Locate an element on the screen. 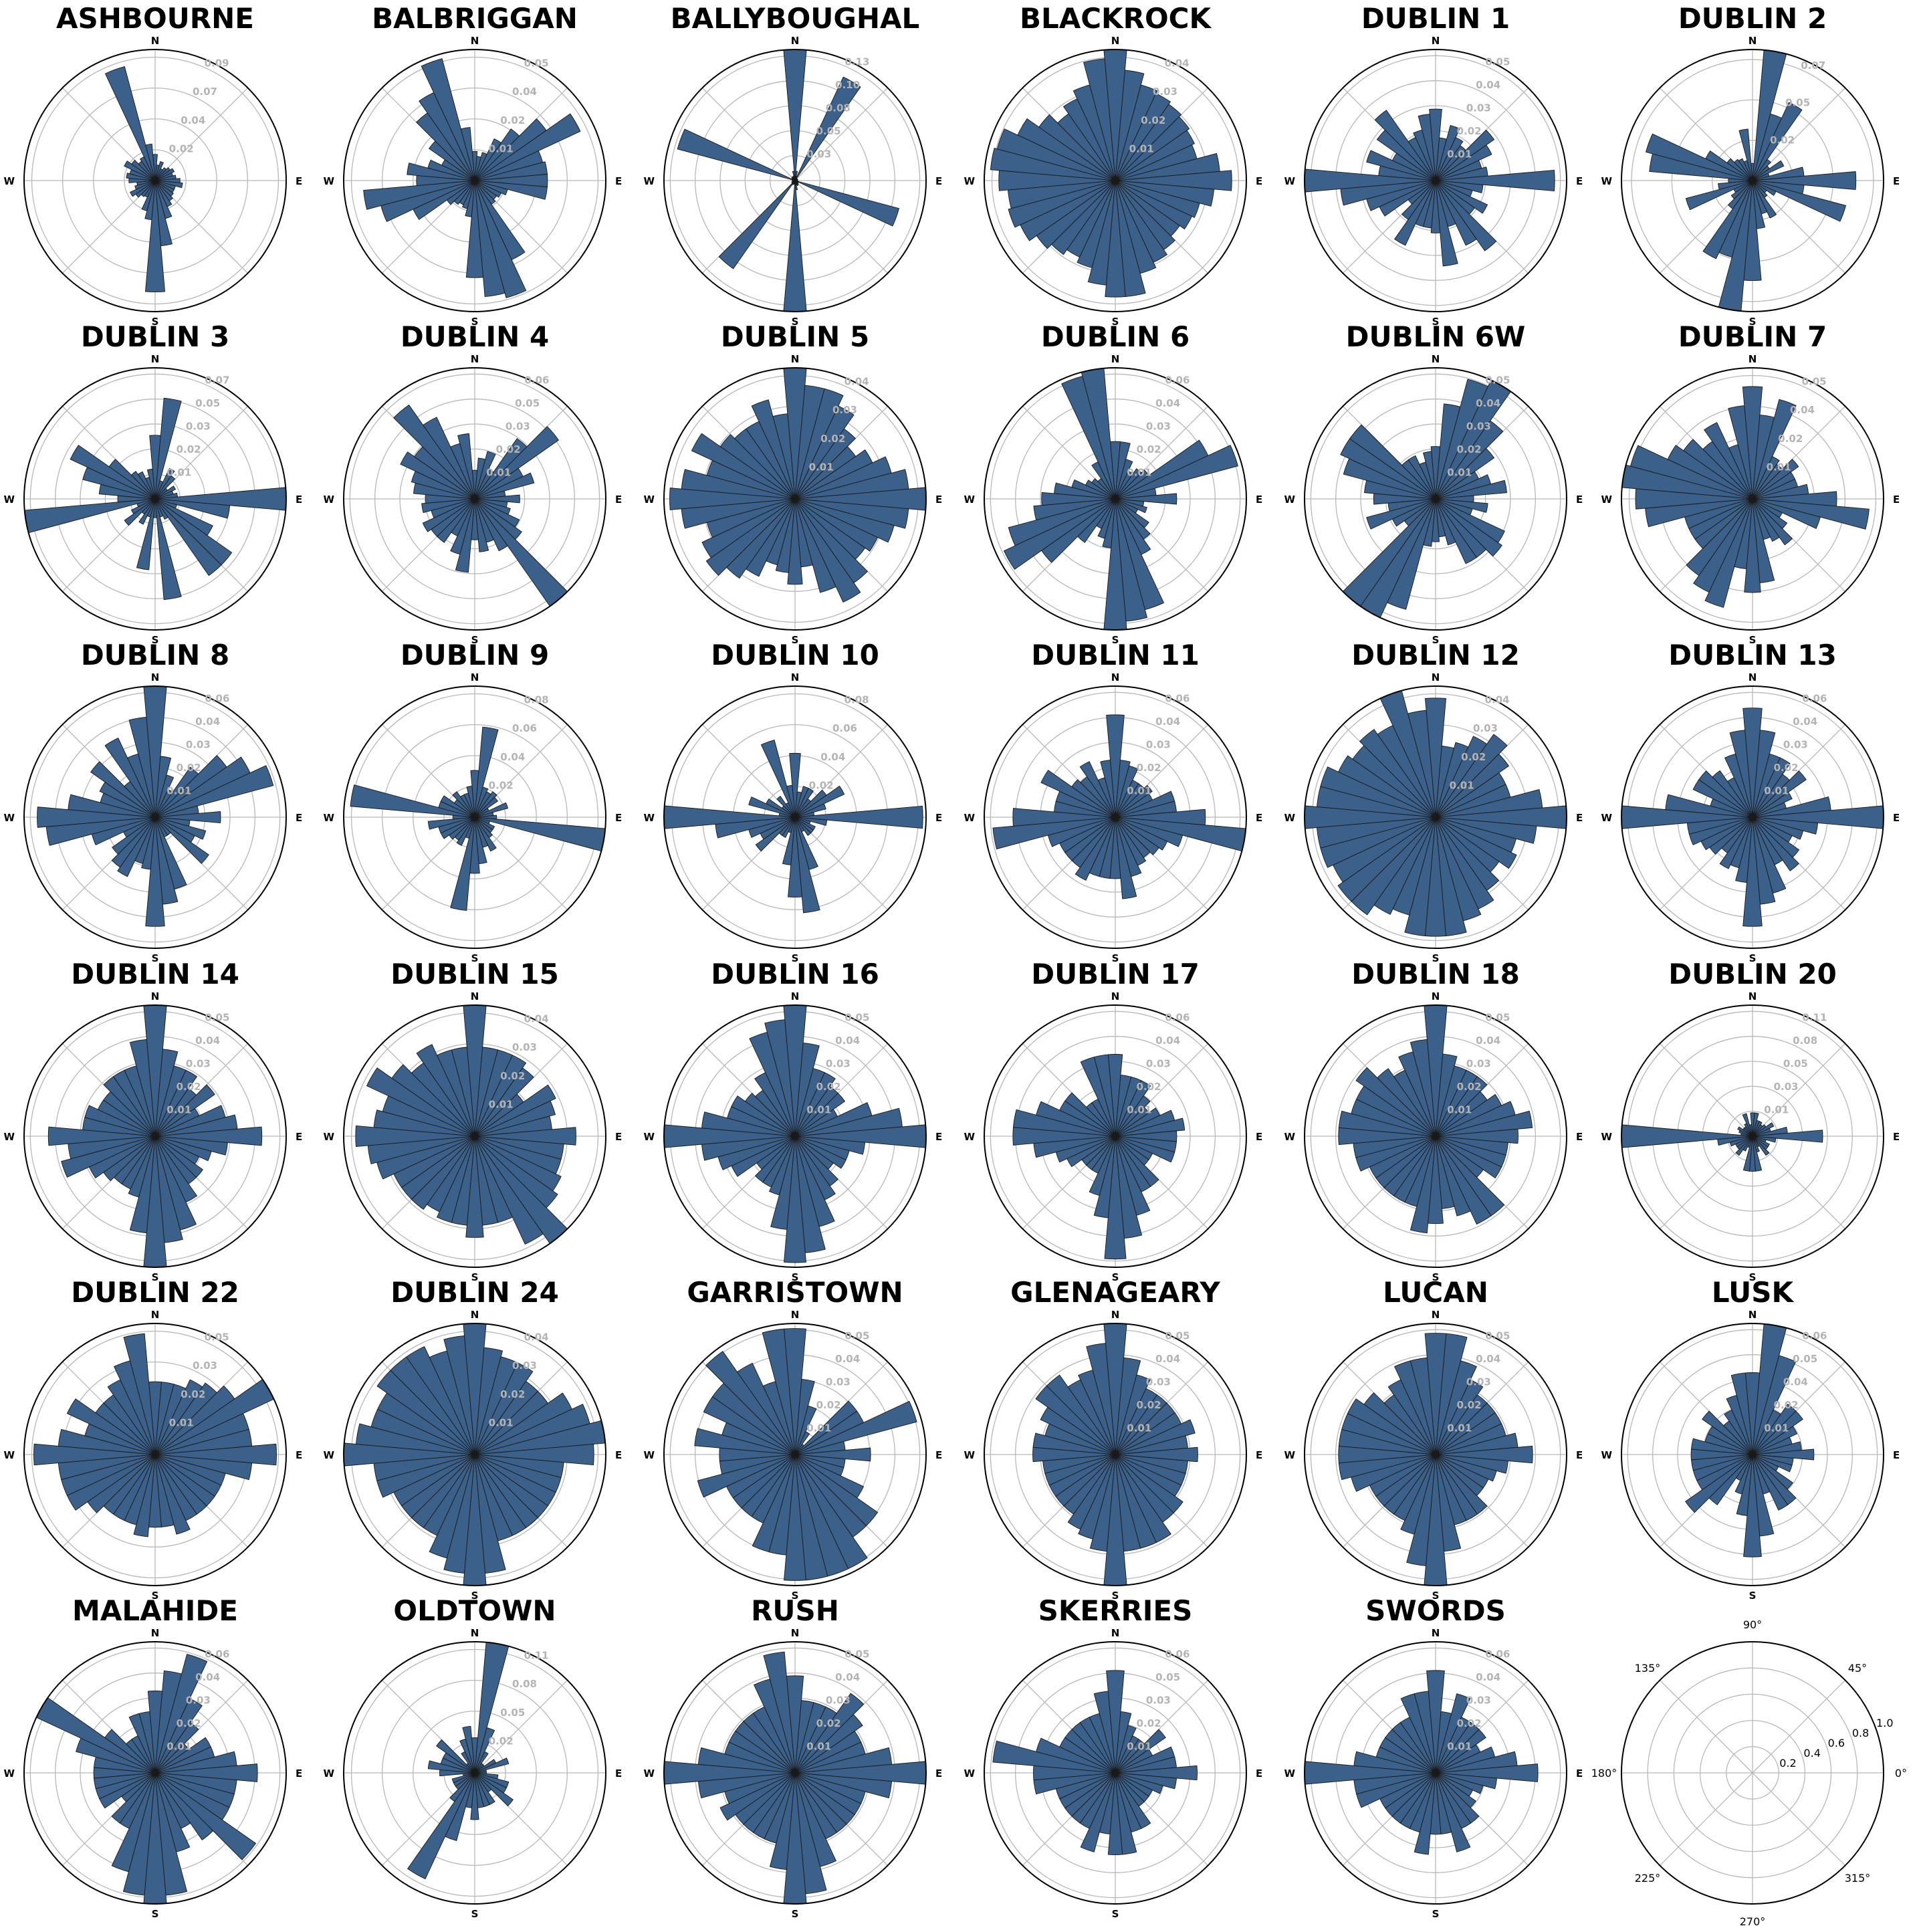  panel-title: DUBLIN 4 is located at coordinates (475, 336).